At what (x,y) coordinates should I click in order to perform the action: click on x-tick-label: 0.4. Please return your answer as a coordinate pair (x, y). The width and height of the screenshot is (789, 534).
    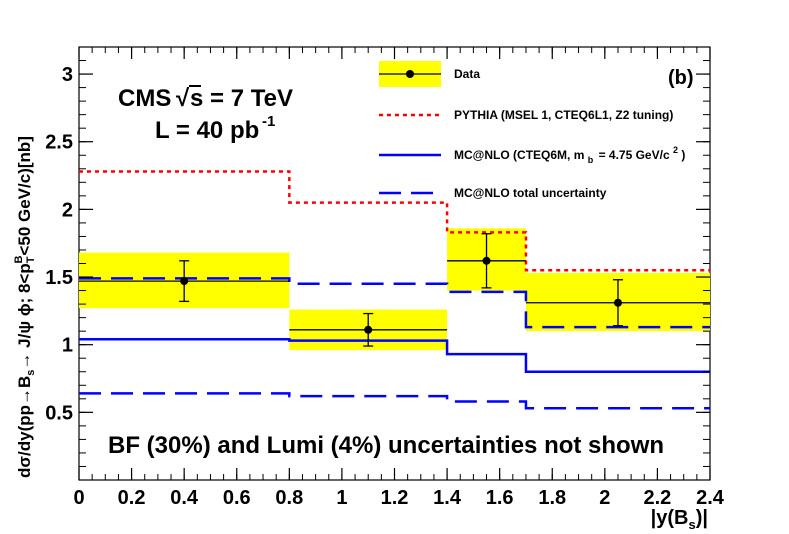
    Looking at the image, I should click on (184, 498).